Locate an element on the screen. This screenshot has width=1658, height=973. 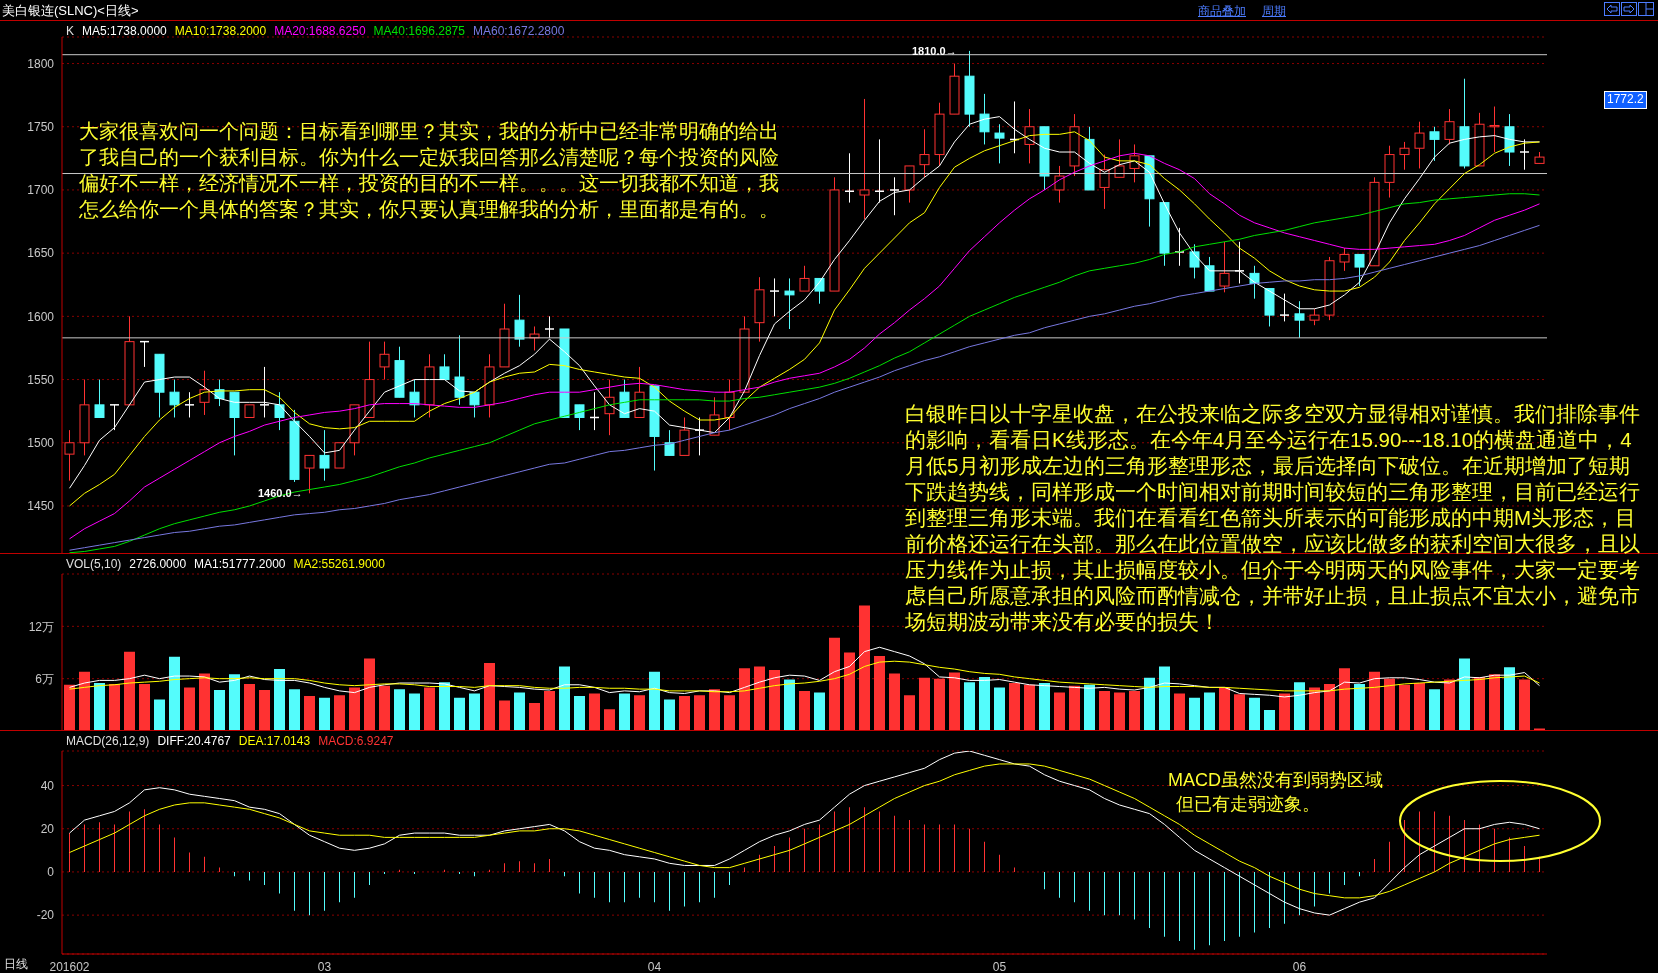
annotation: 但已有走弱迹象。 is located at coordinates (1248, 804).